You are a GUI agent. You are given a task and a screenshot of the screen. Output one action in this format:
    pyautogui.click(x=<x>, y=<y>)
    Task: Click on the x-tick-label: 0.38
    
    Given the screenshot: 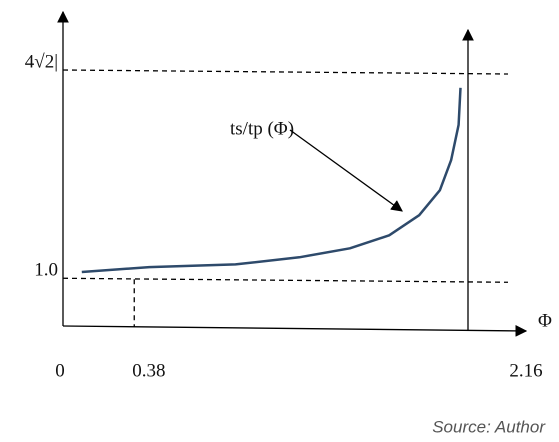 What is the action you would take?
    pyautogui.click(x=148, y=370)
    